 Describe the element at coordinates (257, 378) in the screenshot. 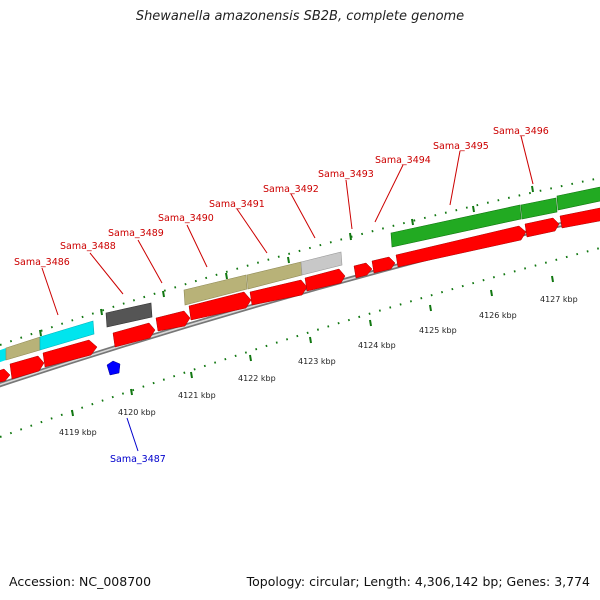

I see `scale-label-4122: 4122 kbp` at that location.